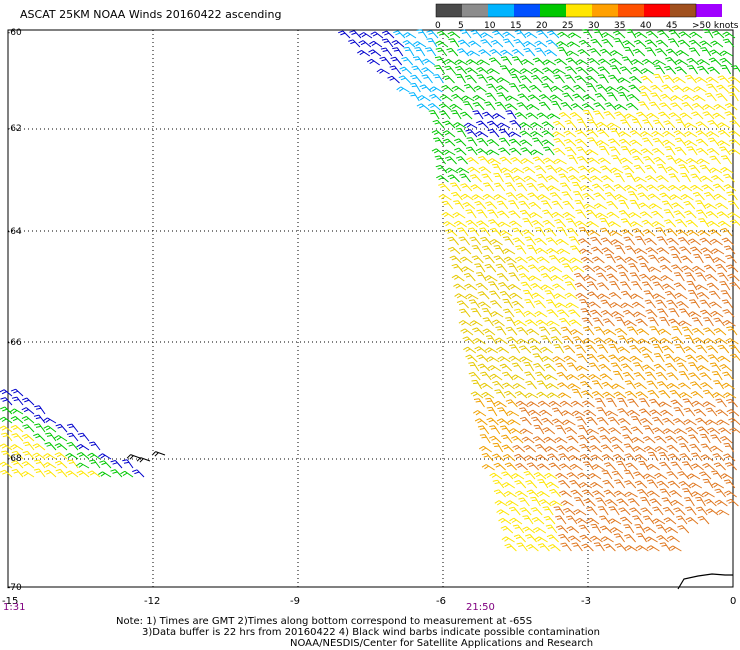  I want to click on lon-label: -9, so click(295, 601).